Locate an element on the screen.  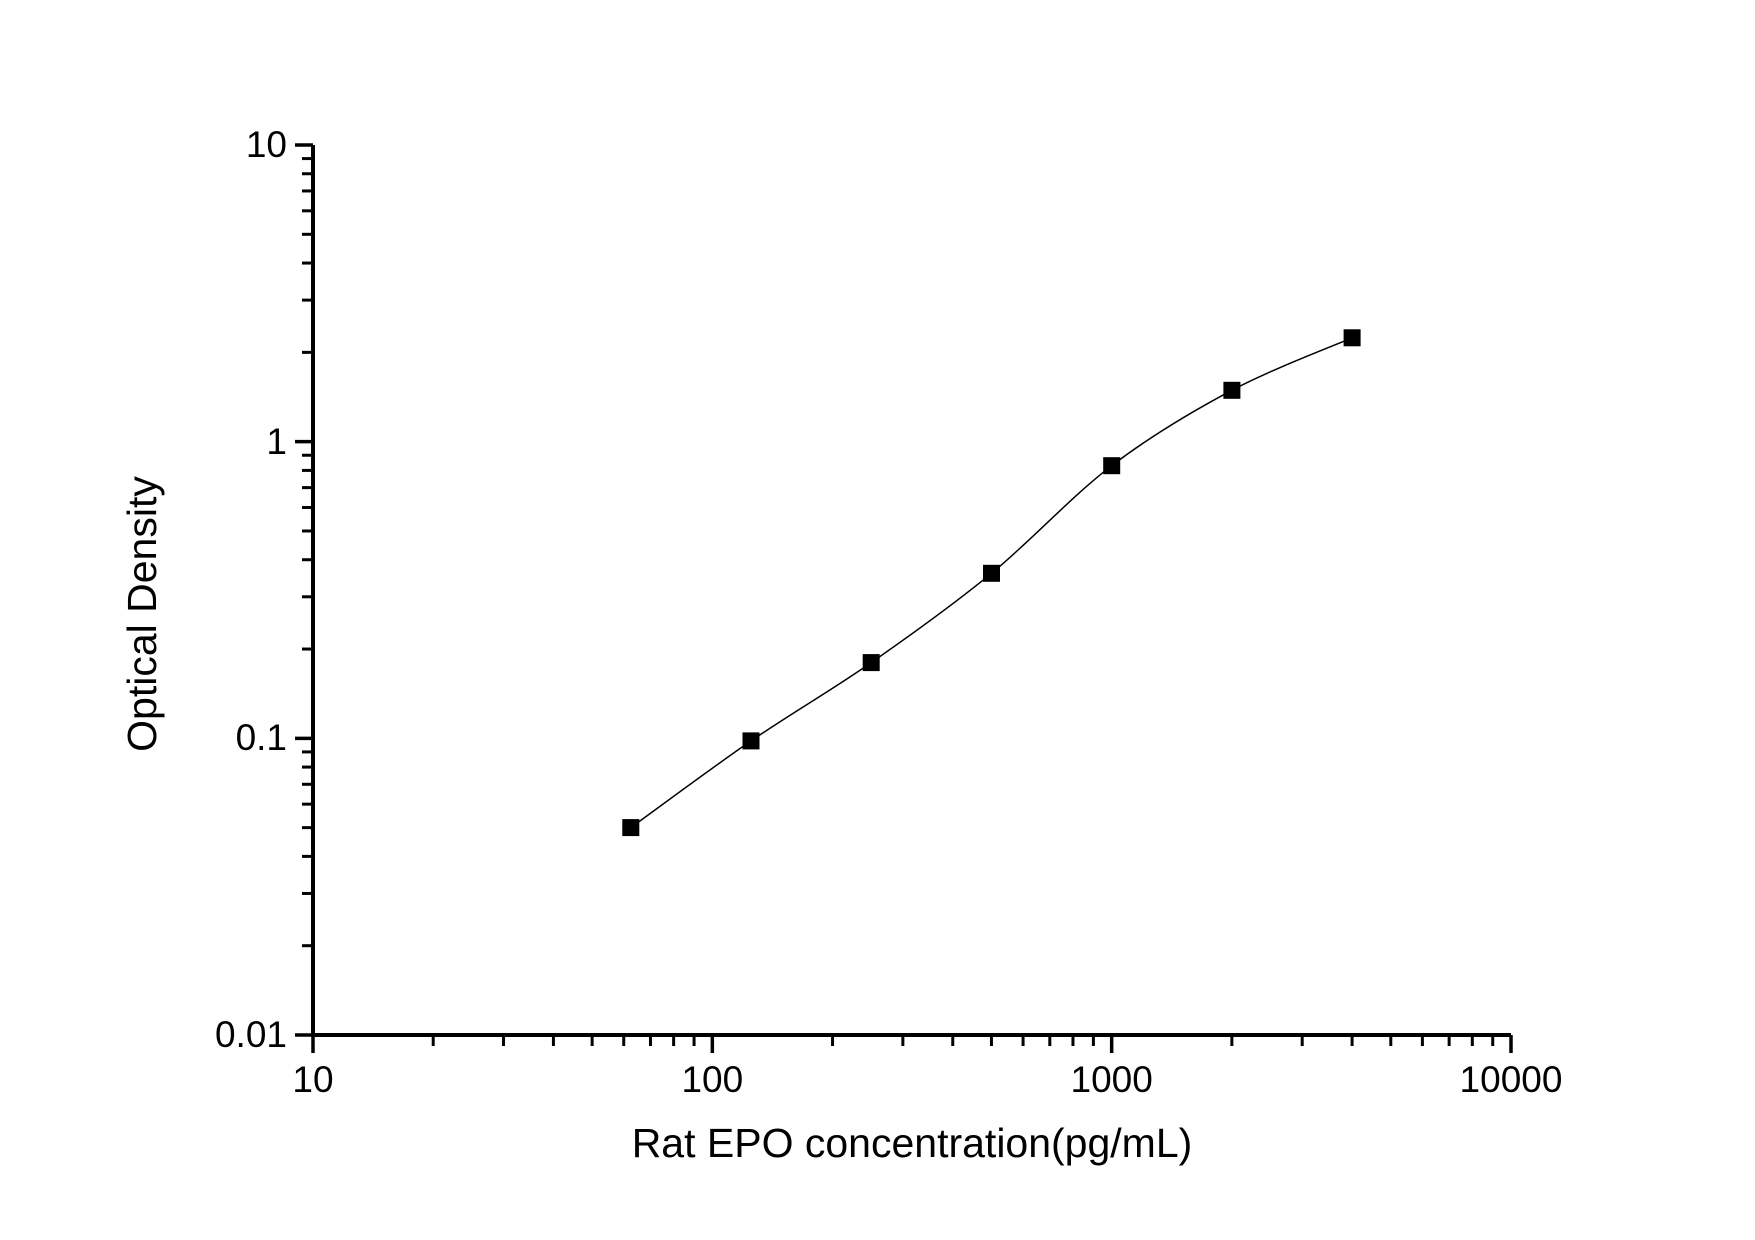
y-axis-title: Optical Density is located at coordinates (142, 614).